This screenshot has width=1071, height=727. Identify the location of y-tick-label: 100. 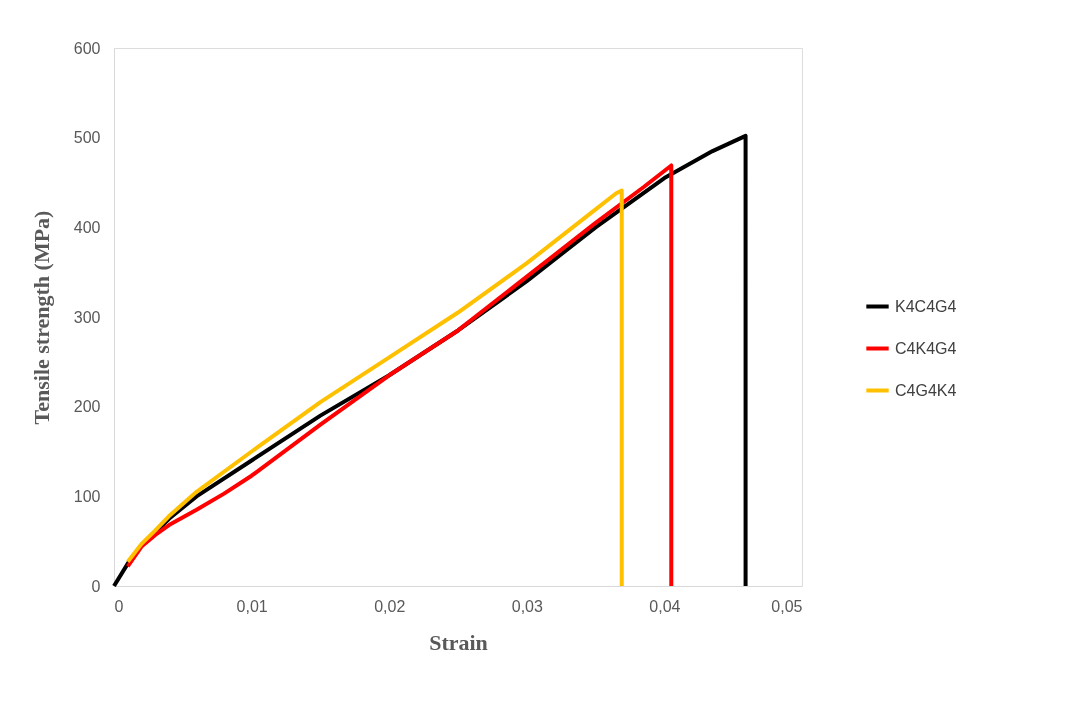
(87, 496).